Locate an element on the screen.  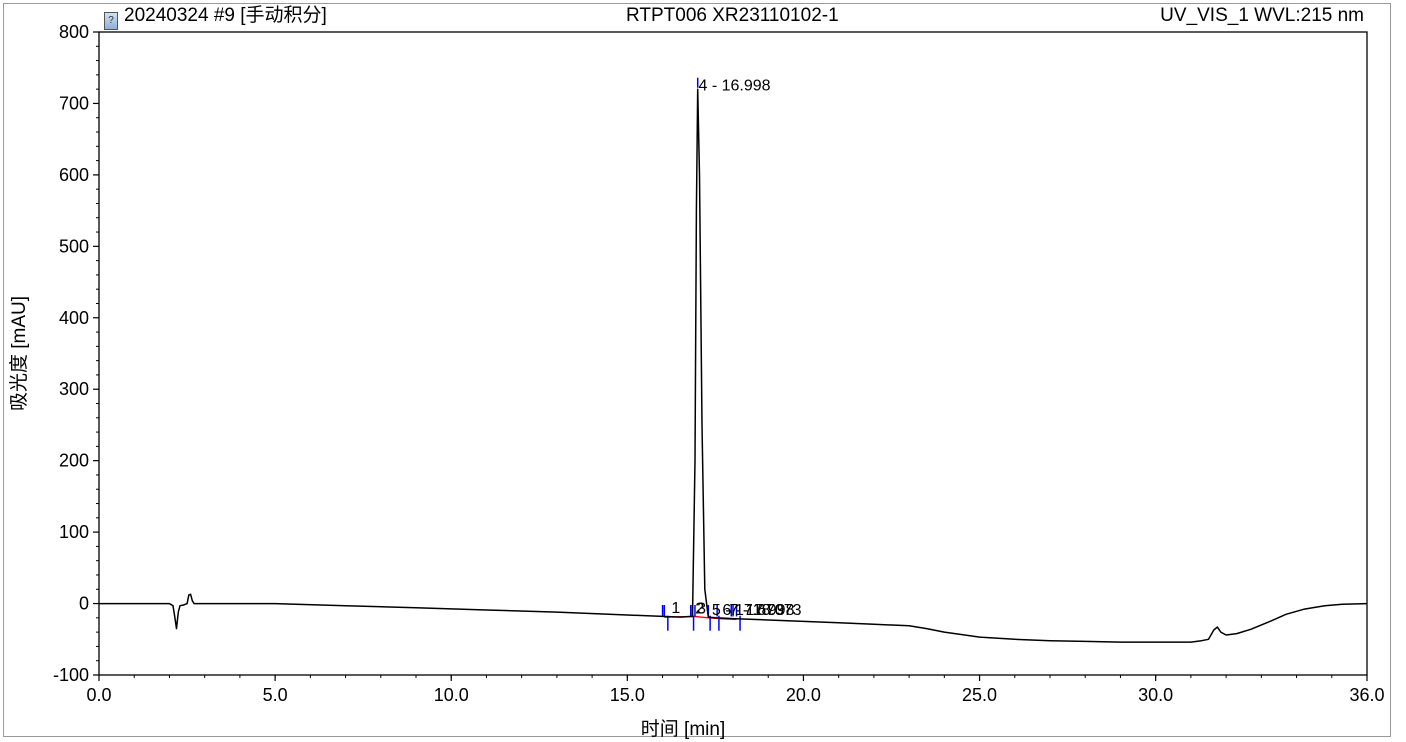
document-icon: ? is located at coordinates (111, 21).